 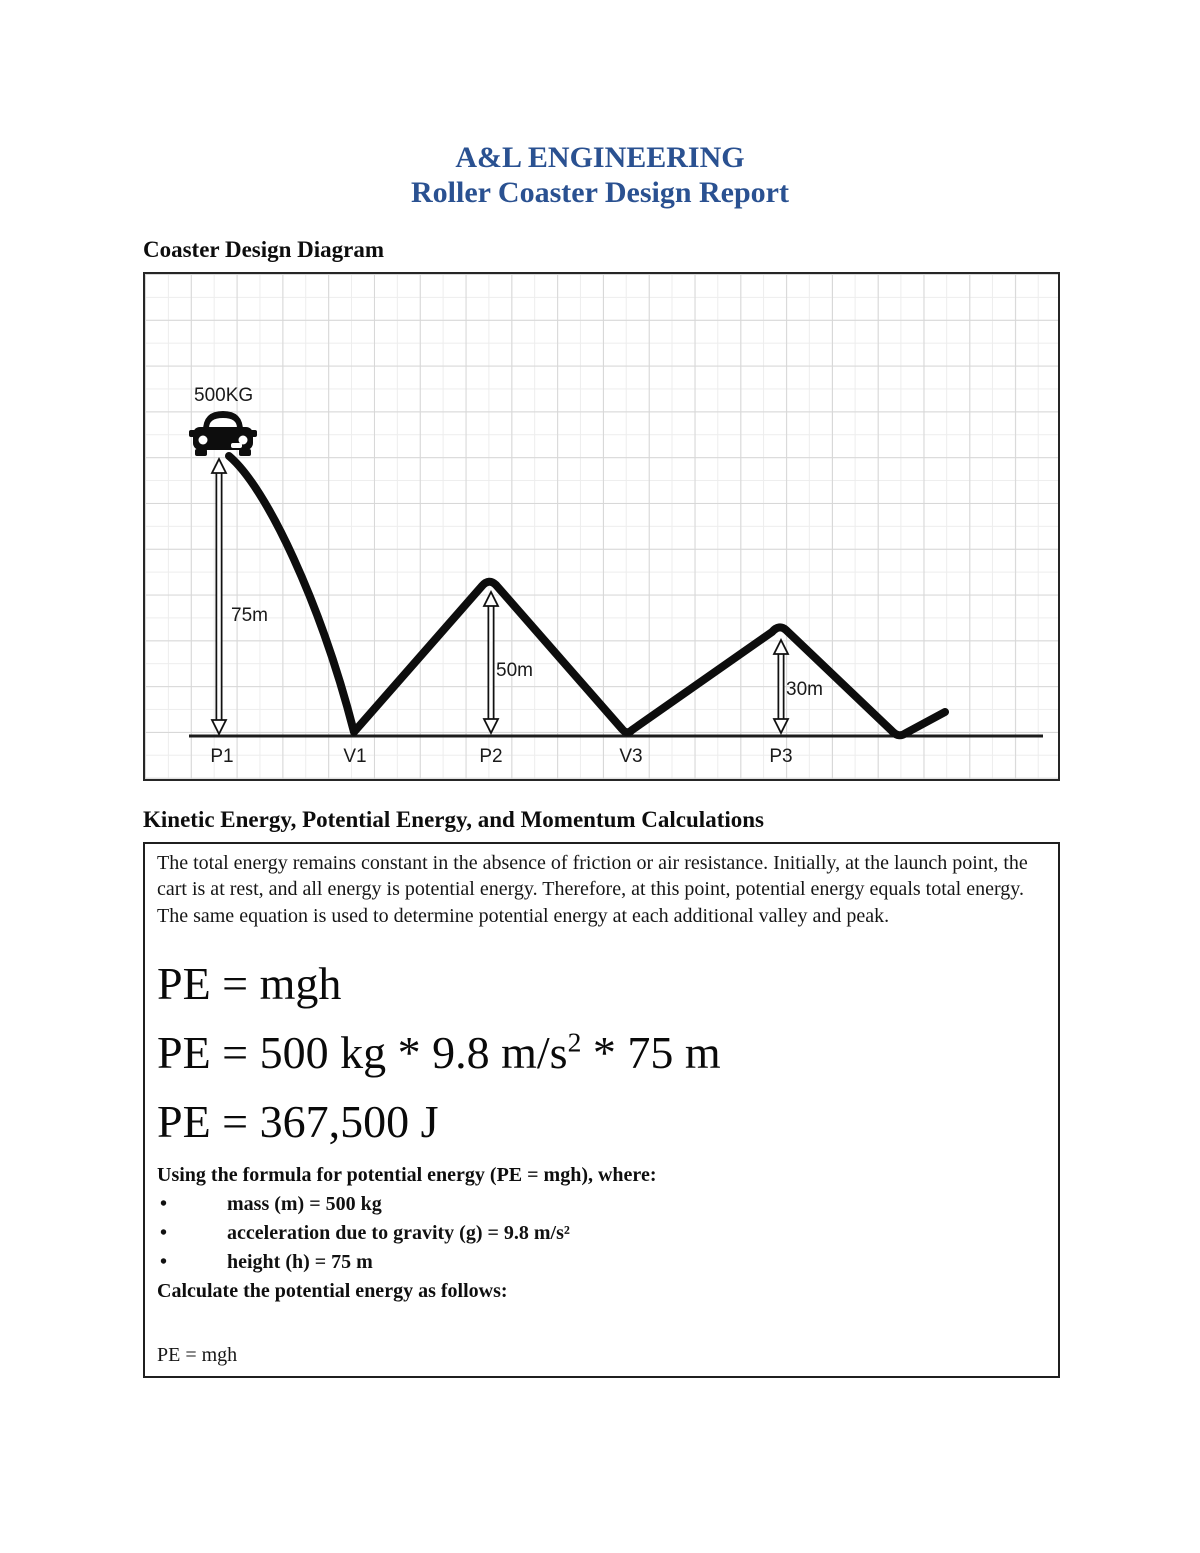 I want to click on report-title-line1: A&L ENGINEERING, so click(x=600, y=157).